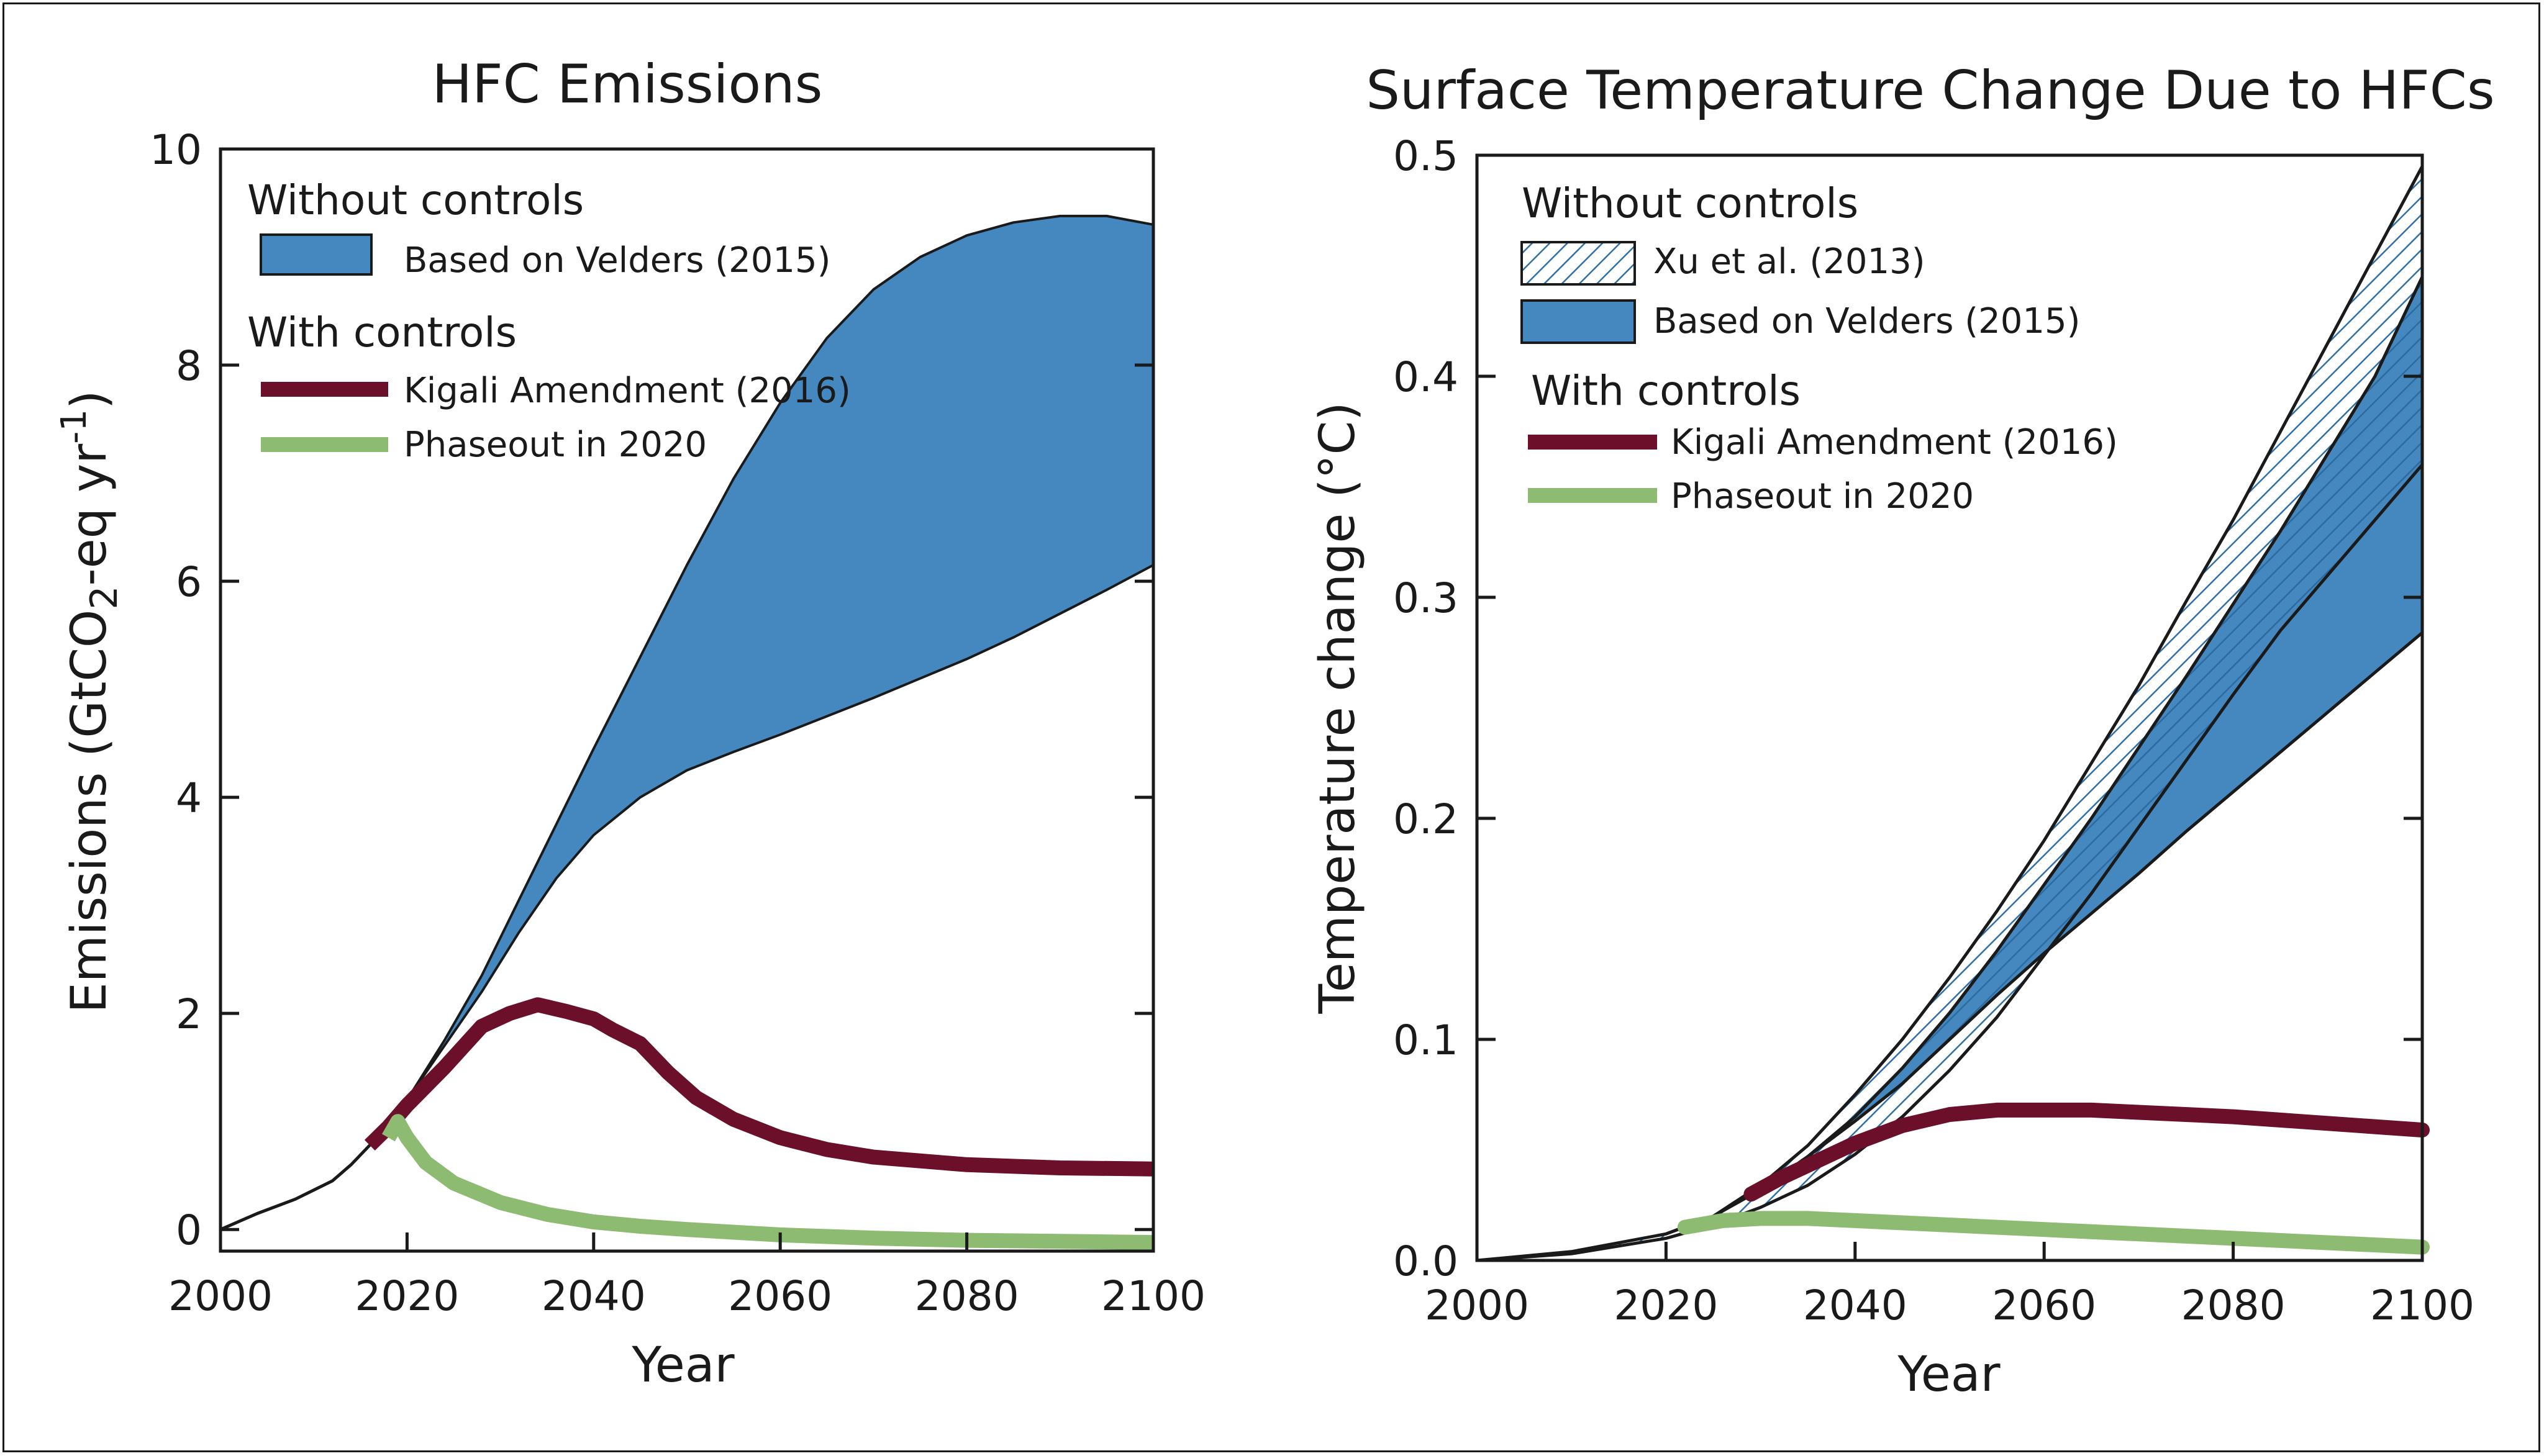  I want to click on y-tick-label: 0.3, so click(1426, 598).